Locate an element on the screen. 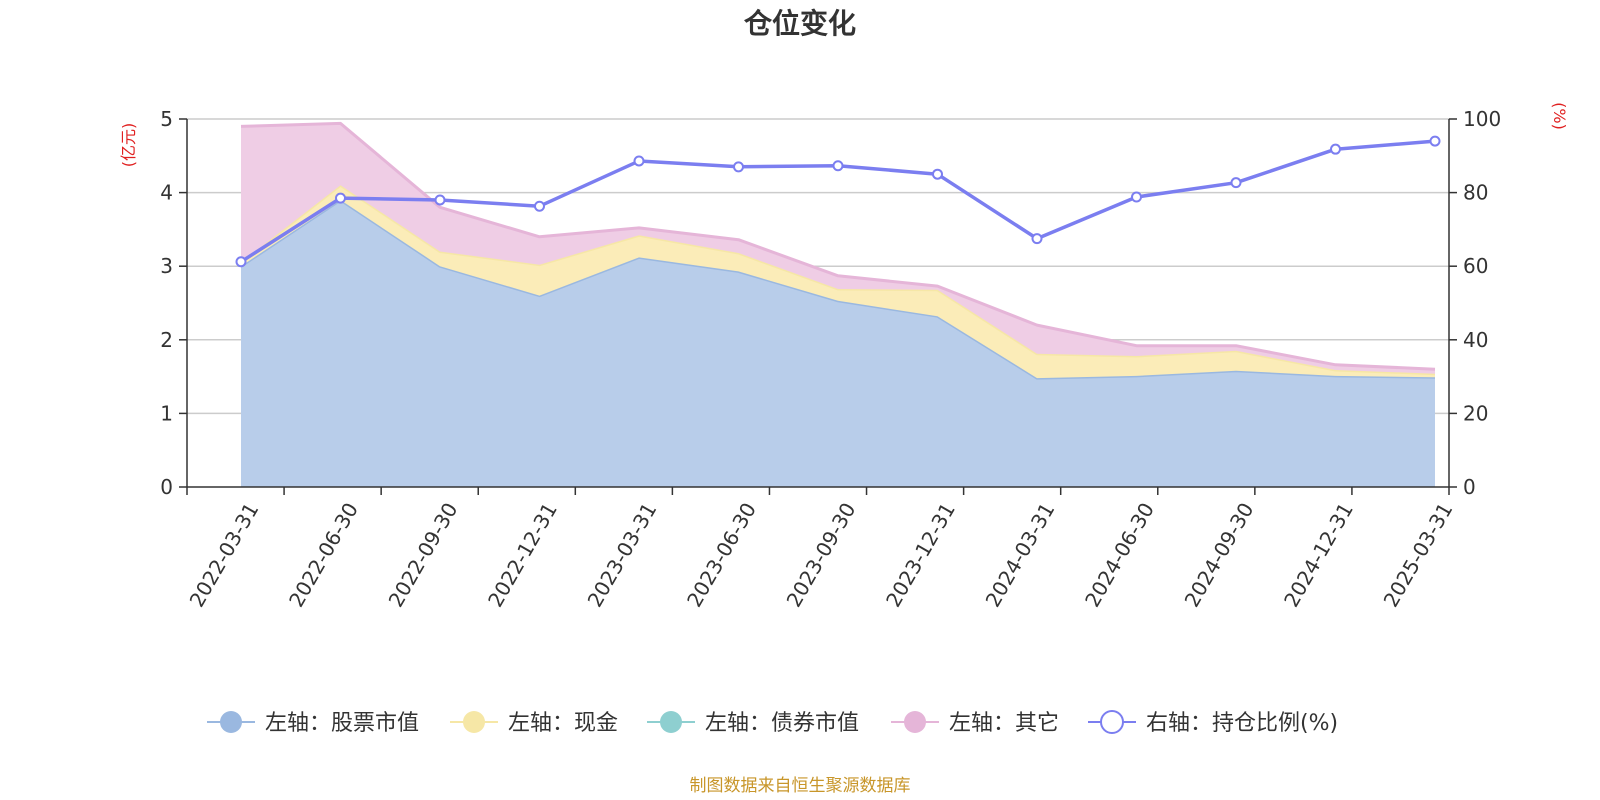 The image size is (1600, 800). left-axis-tick-label: 0 is located at coordinates (166, 487).